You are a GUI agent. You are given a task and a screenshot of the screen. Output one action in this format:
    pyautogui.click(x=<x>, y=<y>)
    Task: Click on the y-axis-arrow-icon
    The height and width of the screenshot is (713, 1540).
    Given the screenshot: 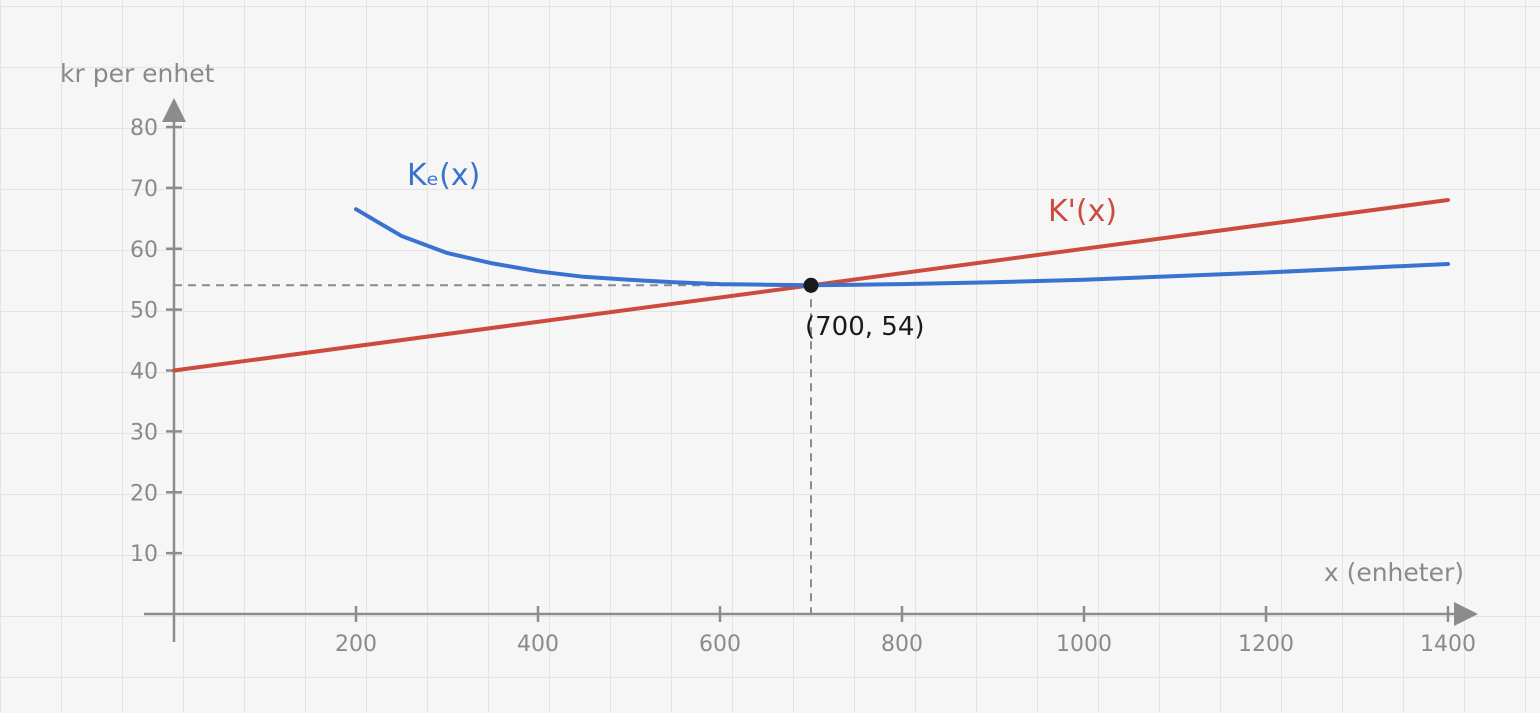 What is the action you would take?
    pyautogui.click(x=174, y=110)
    